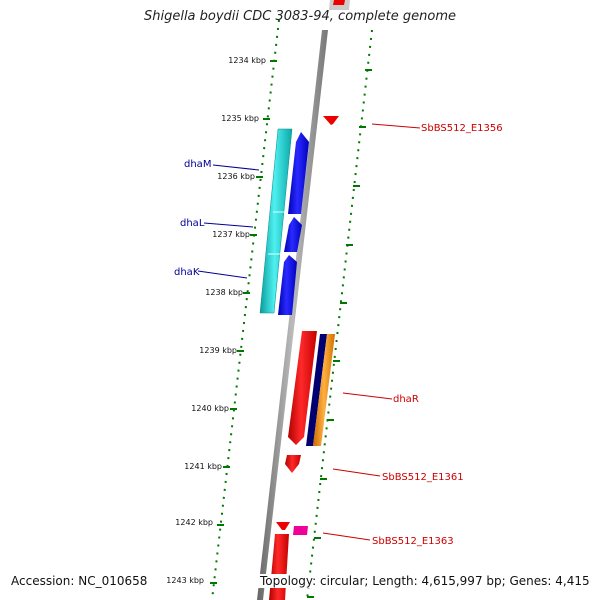 Image resolution: width=600 pixels, height=600 pixels. Describe the element at coordinates (185, 580) in the screenshot. I see `tick-label-1243: 1243 kbp` at that location.